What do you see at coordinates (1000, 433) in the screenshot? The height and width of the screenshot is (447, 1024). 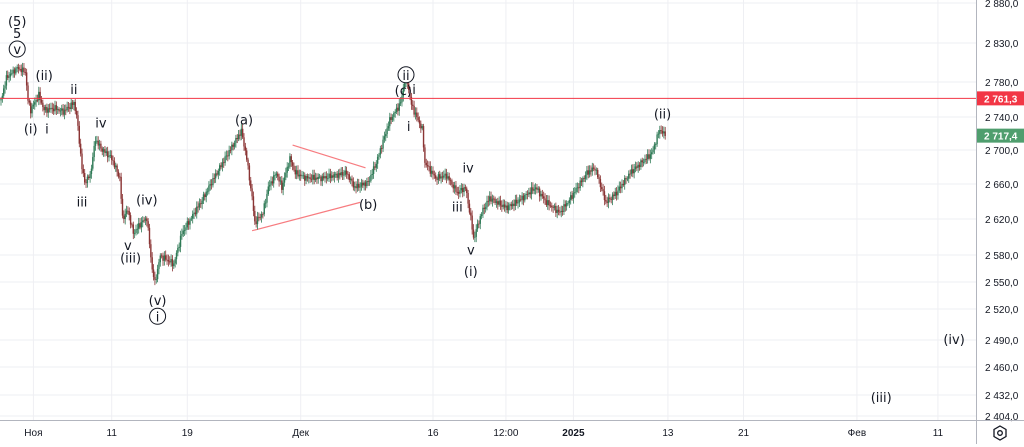 I see `settings-button` at bounding box center [1000, 433].